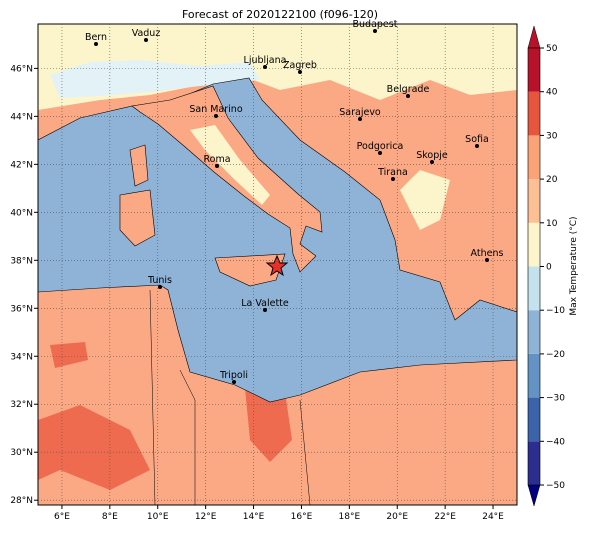 This screenshot has height=533, width=592. What do you see at coordinates (477, 139) in the screenshot?
I see `city-label: Sofia` at bounding box center [477, 139].